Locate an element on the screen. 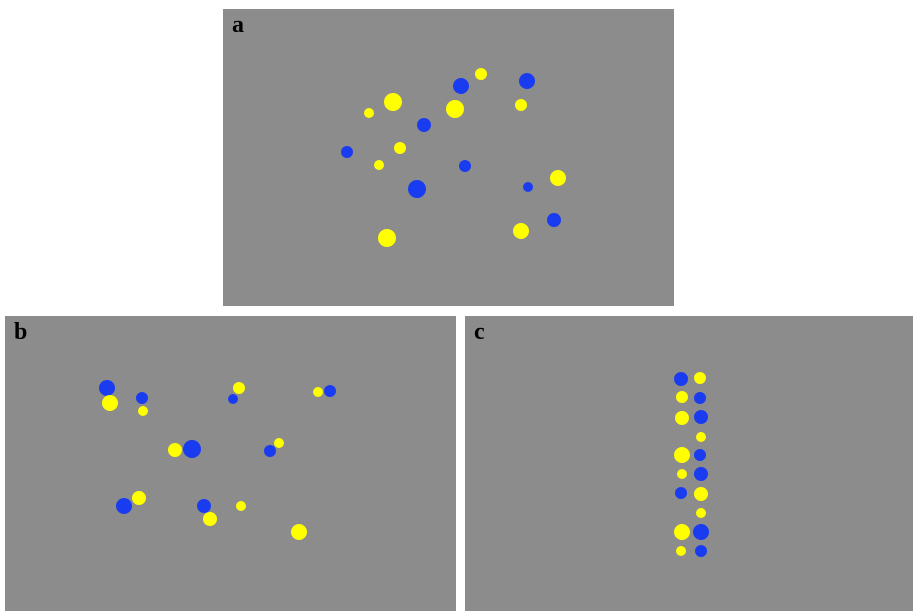  panel-c-label: c is located at coordinates (479, 332).